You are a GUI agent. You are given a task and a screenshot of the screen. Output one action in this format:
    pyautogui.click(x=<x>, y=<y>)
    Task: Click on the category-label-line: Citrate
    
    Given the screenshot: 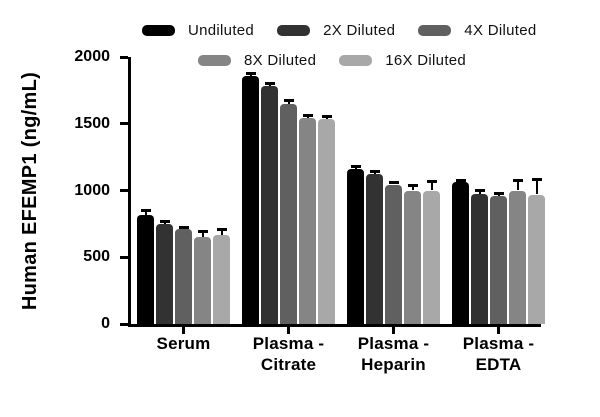 What is the action you would take?
    pyautogui.click(x=288, y=364)
    